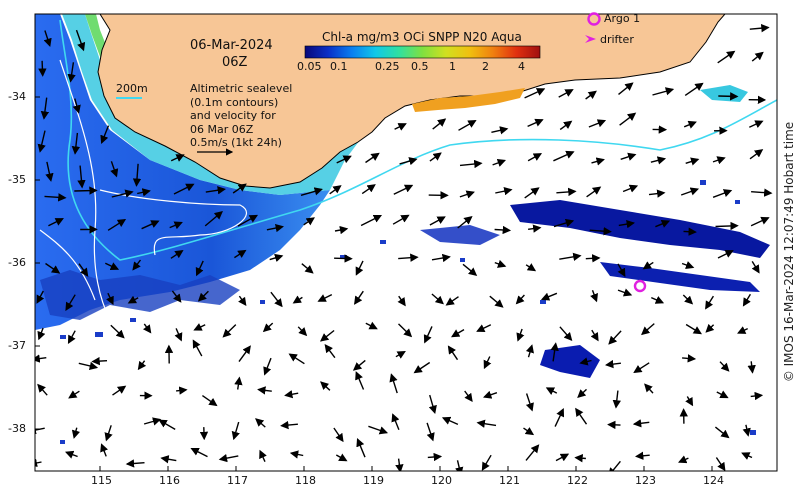 The height and width of the screenshot is (500, 800). Describe the element at coordinates (468, 100) in the screenshot. I see `bight-chlorophyll` at that location.